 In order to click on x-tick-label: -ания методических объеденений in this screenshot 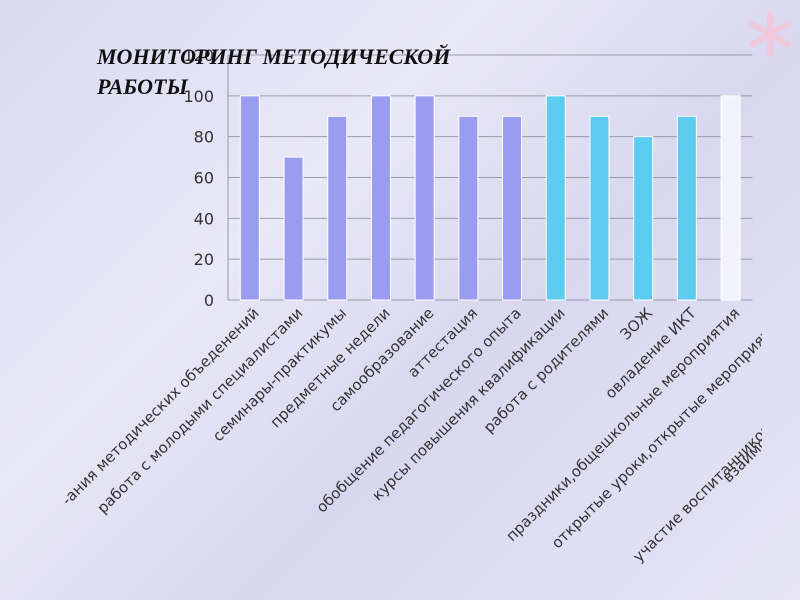, I will do `click(160, 406)`.